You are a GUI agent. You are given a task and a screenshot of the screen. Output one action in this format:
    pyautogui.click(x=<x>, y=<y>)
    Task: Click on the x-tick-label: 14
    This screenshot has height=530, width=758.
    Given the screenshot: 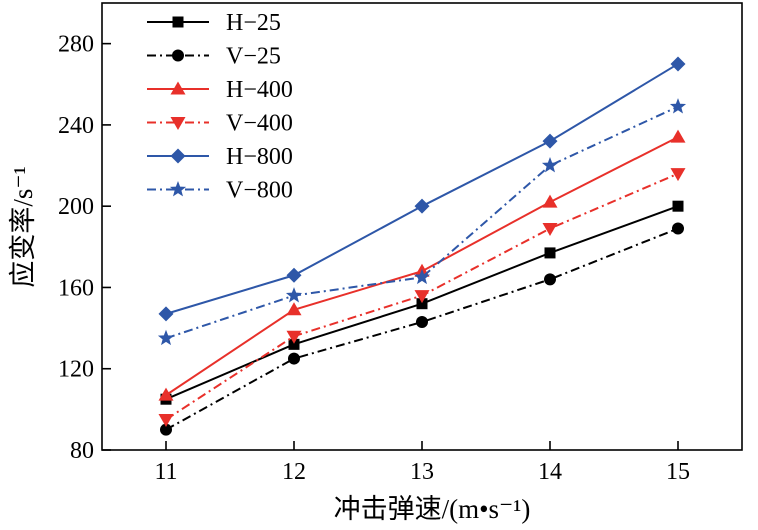 What is the action you would take?
    pyautogui.click(x=550, y=472)
    